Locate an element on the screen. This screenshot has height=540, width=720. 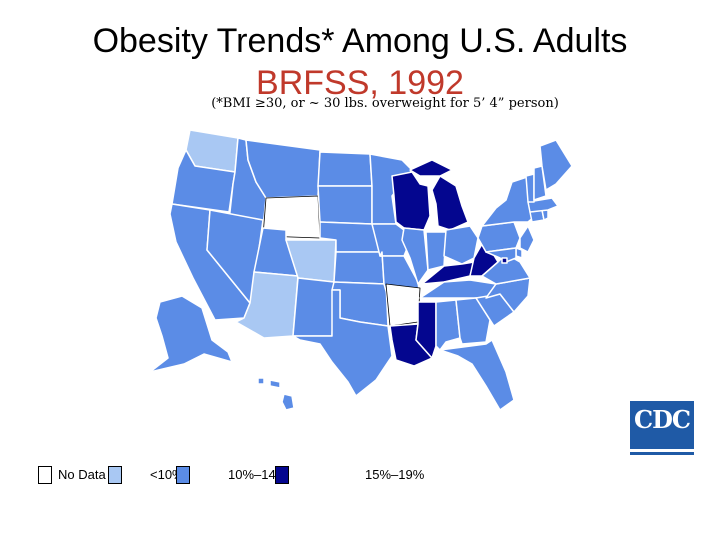
legend-swatch-no-data is located at coordinates (45, 475).